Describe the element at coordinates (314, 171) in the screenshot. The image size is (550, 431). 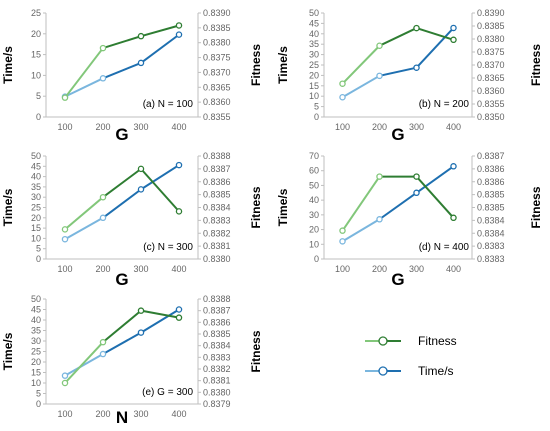
I see `left-tick-label: 60` at that location.